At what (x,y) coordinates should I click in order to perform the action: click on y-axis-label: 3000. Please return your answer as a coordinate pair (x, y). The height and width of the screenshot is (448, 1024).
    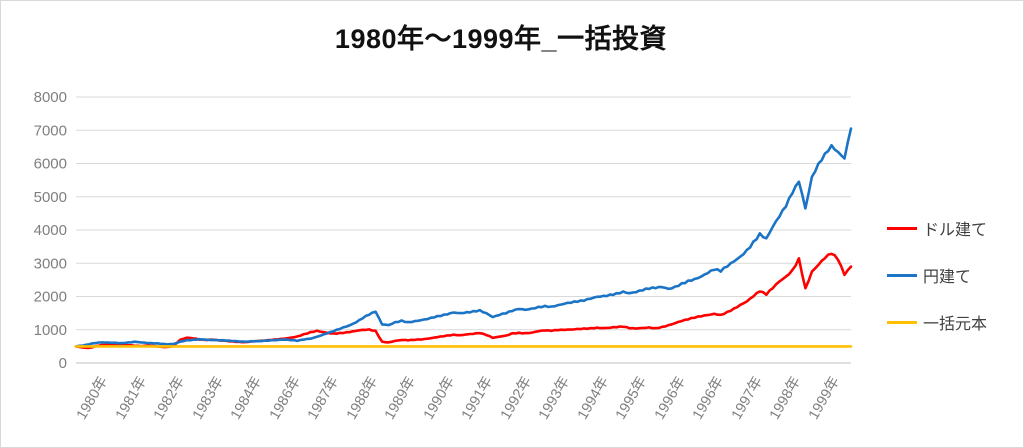
    Looking at the image, I should click on (50, 263).